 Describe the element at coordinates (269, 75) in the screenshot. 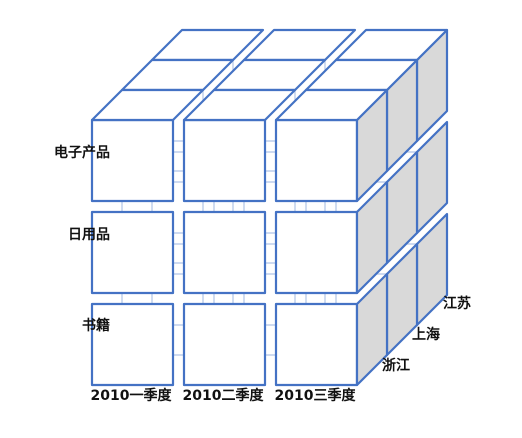

I see `cell-r0-c1-d1-top-face` at that location.